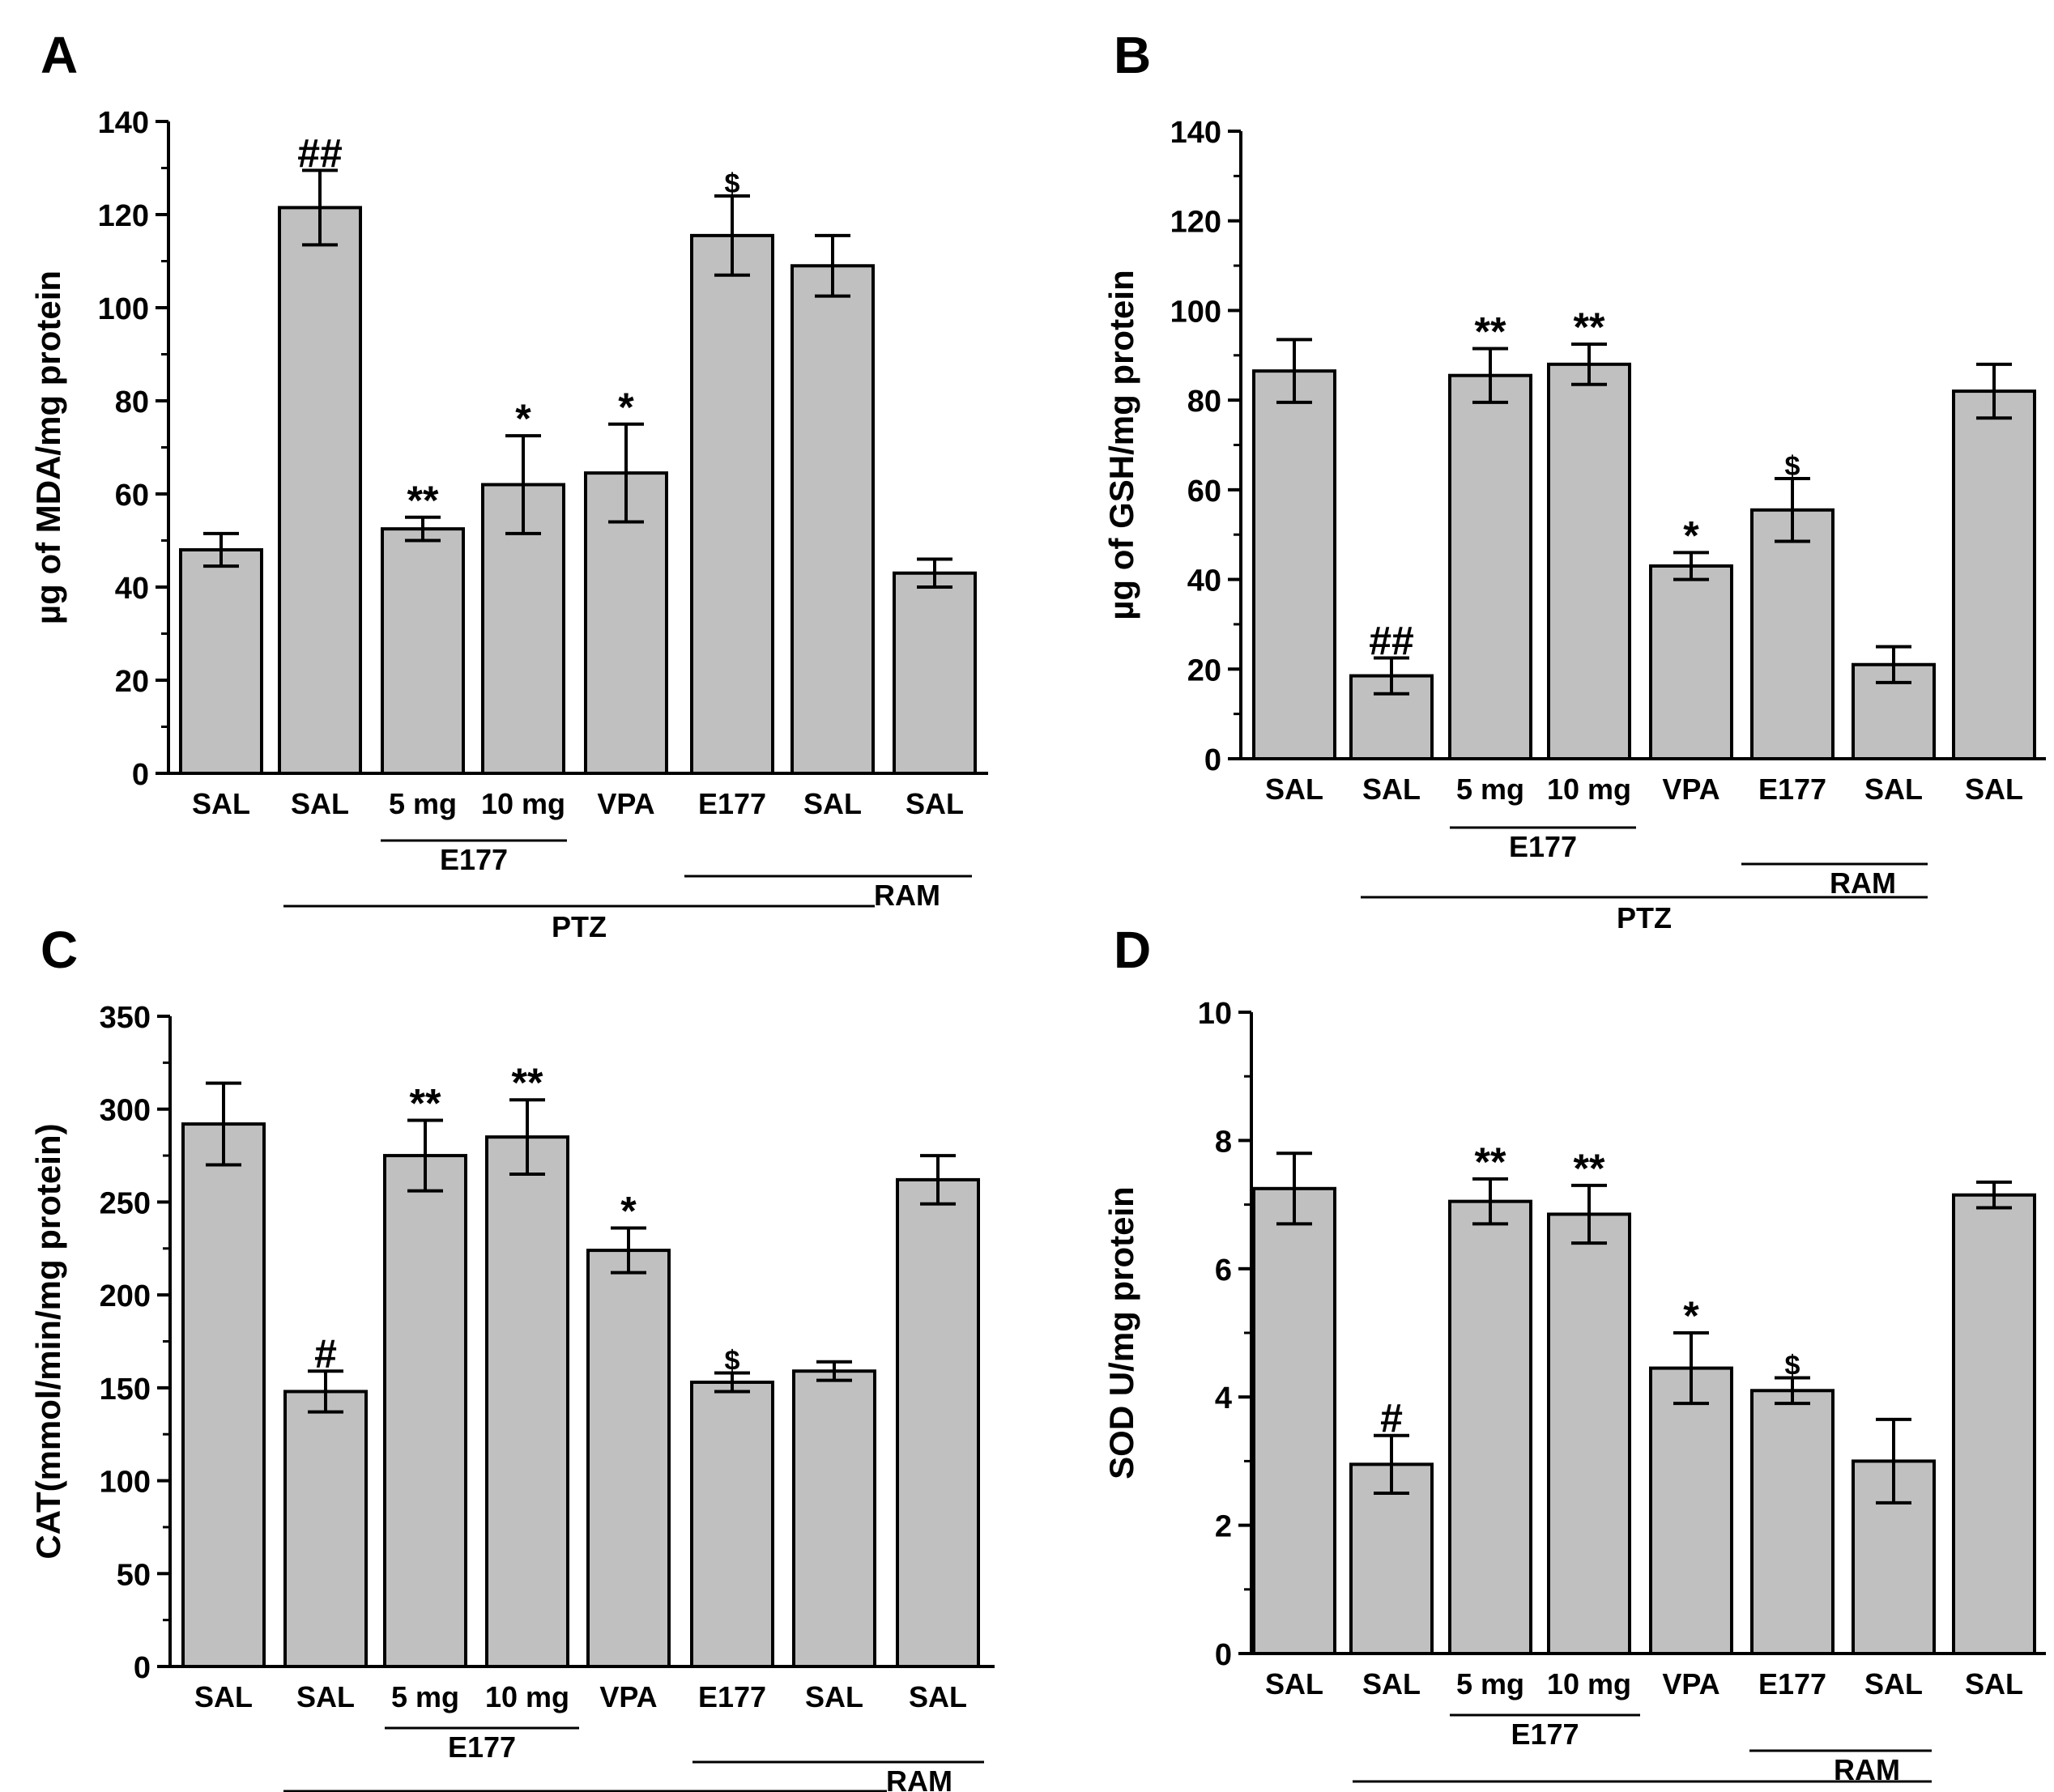 The image size is (2054, 1792). I want to click on y-axis-label: CAT(mmol/min/mg protein), so click(48, 1341).